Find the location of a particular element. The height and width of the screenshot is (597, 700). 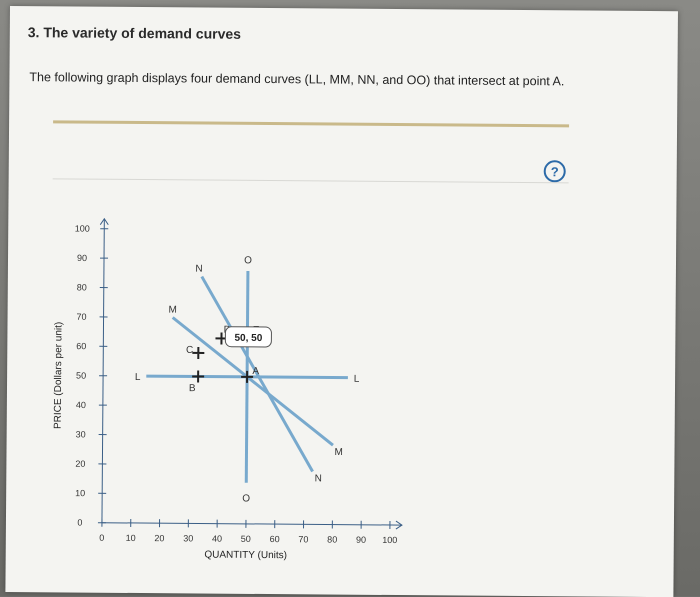

x-axis-title: QUANTITY (Units) is located at coordinates (245, 556).